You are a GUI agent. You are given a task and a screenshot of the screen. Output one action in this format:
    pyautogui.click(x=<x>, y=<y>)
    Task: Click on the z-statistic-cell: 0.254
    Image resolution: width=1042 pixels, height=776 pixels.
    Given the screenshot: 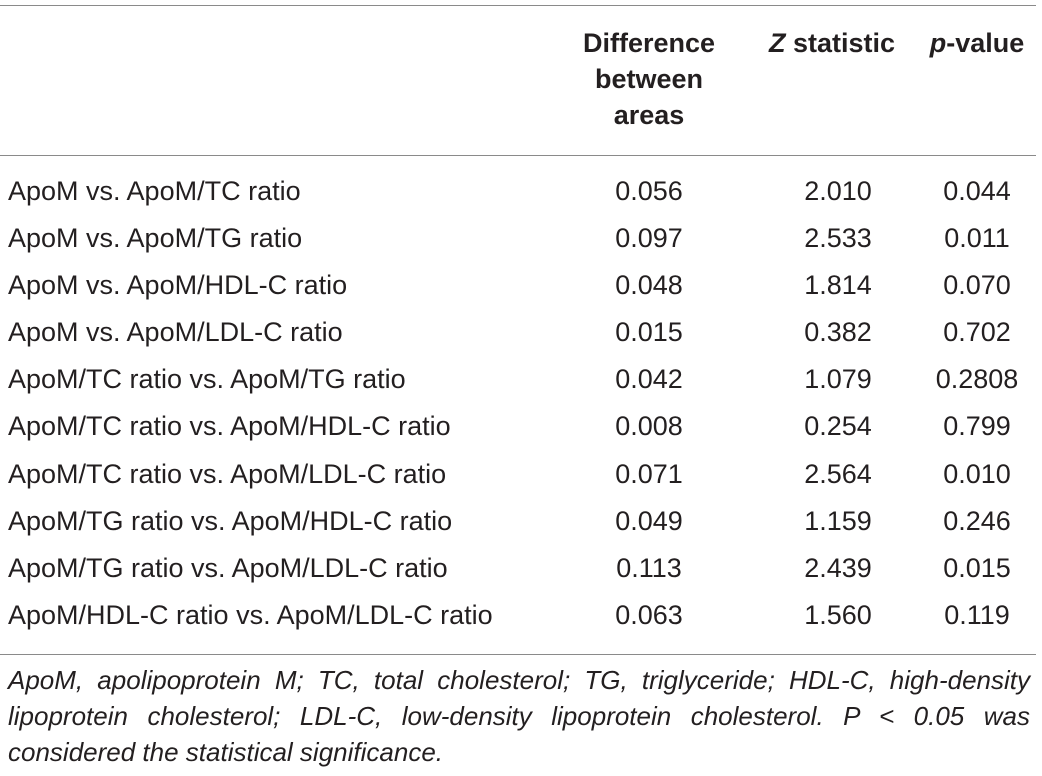 What is the action you would take?
    pyautogui.click(x=838, y=426)
    